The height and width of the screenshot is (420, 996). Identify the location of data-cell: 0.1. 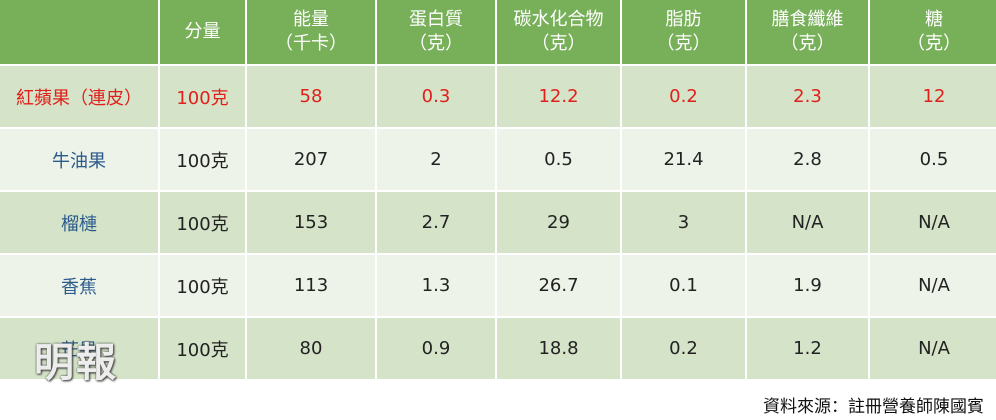
(683, 285).